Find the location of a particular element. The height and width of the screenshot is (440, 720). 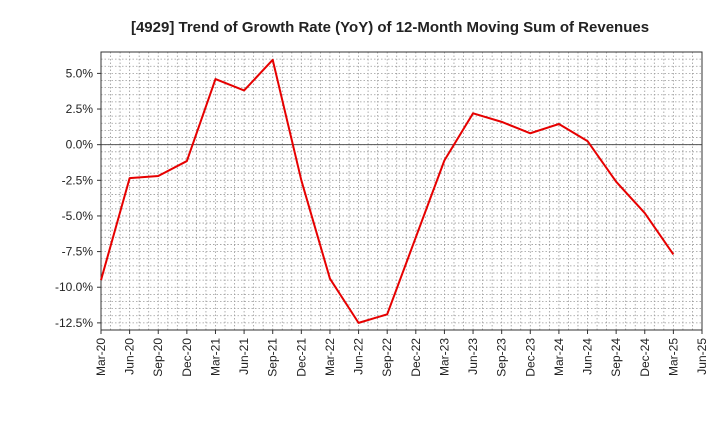

x-tick-label: Mar-23 is located at coordinates (444, 357).